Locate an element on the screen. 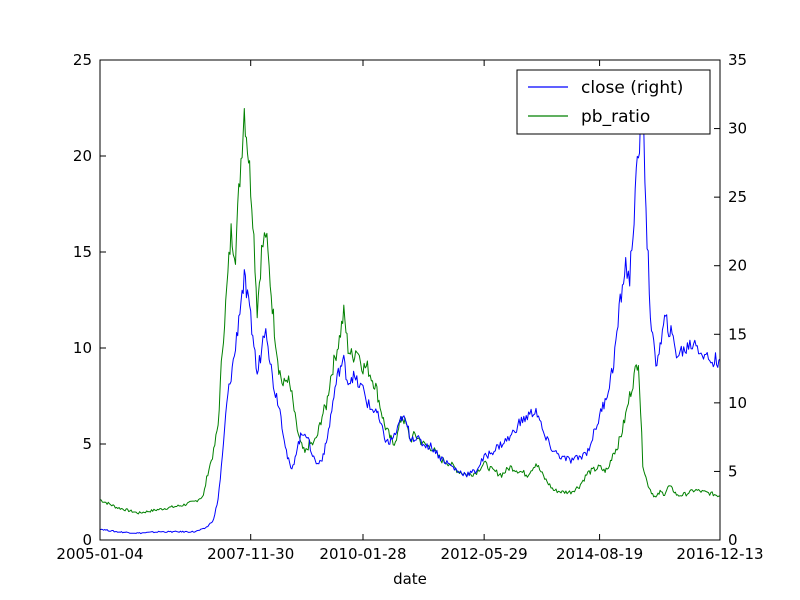 The height and width of the screenshot is (600, 800). y-right-tick-label: 25 is located at coordinates (737, 197).